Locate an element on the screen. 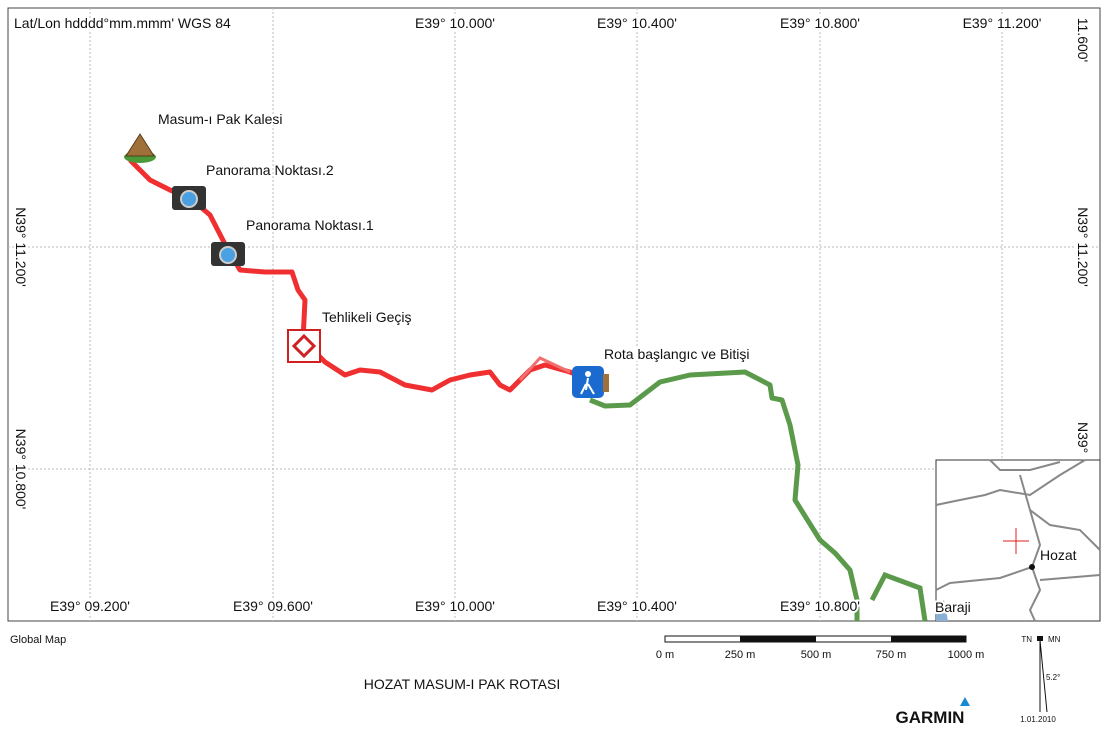 The image size is (1110, 745). waypoint-label: Panorama Noktası.1 is located at coordinates (310, 225).